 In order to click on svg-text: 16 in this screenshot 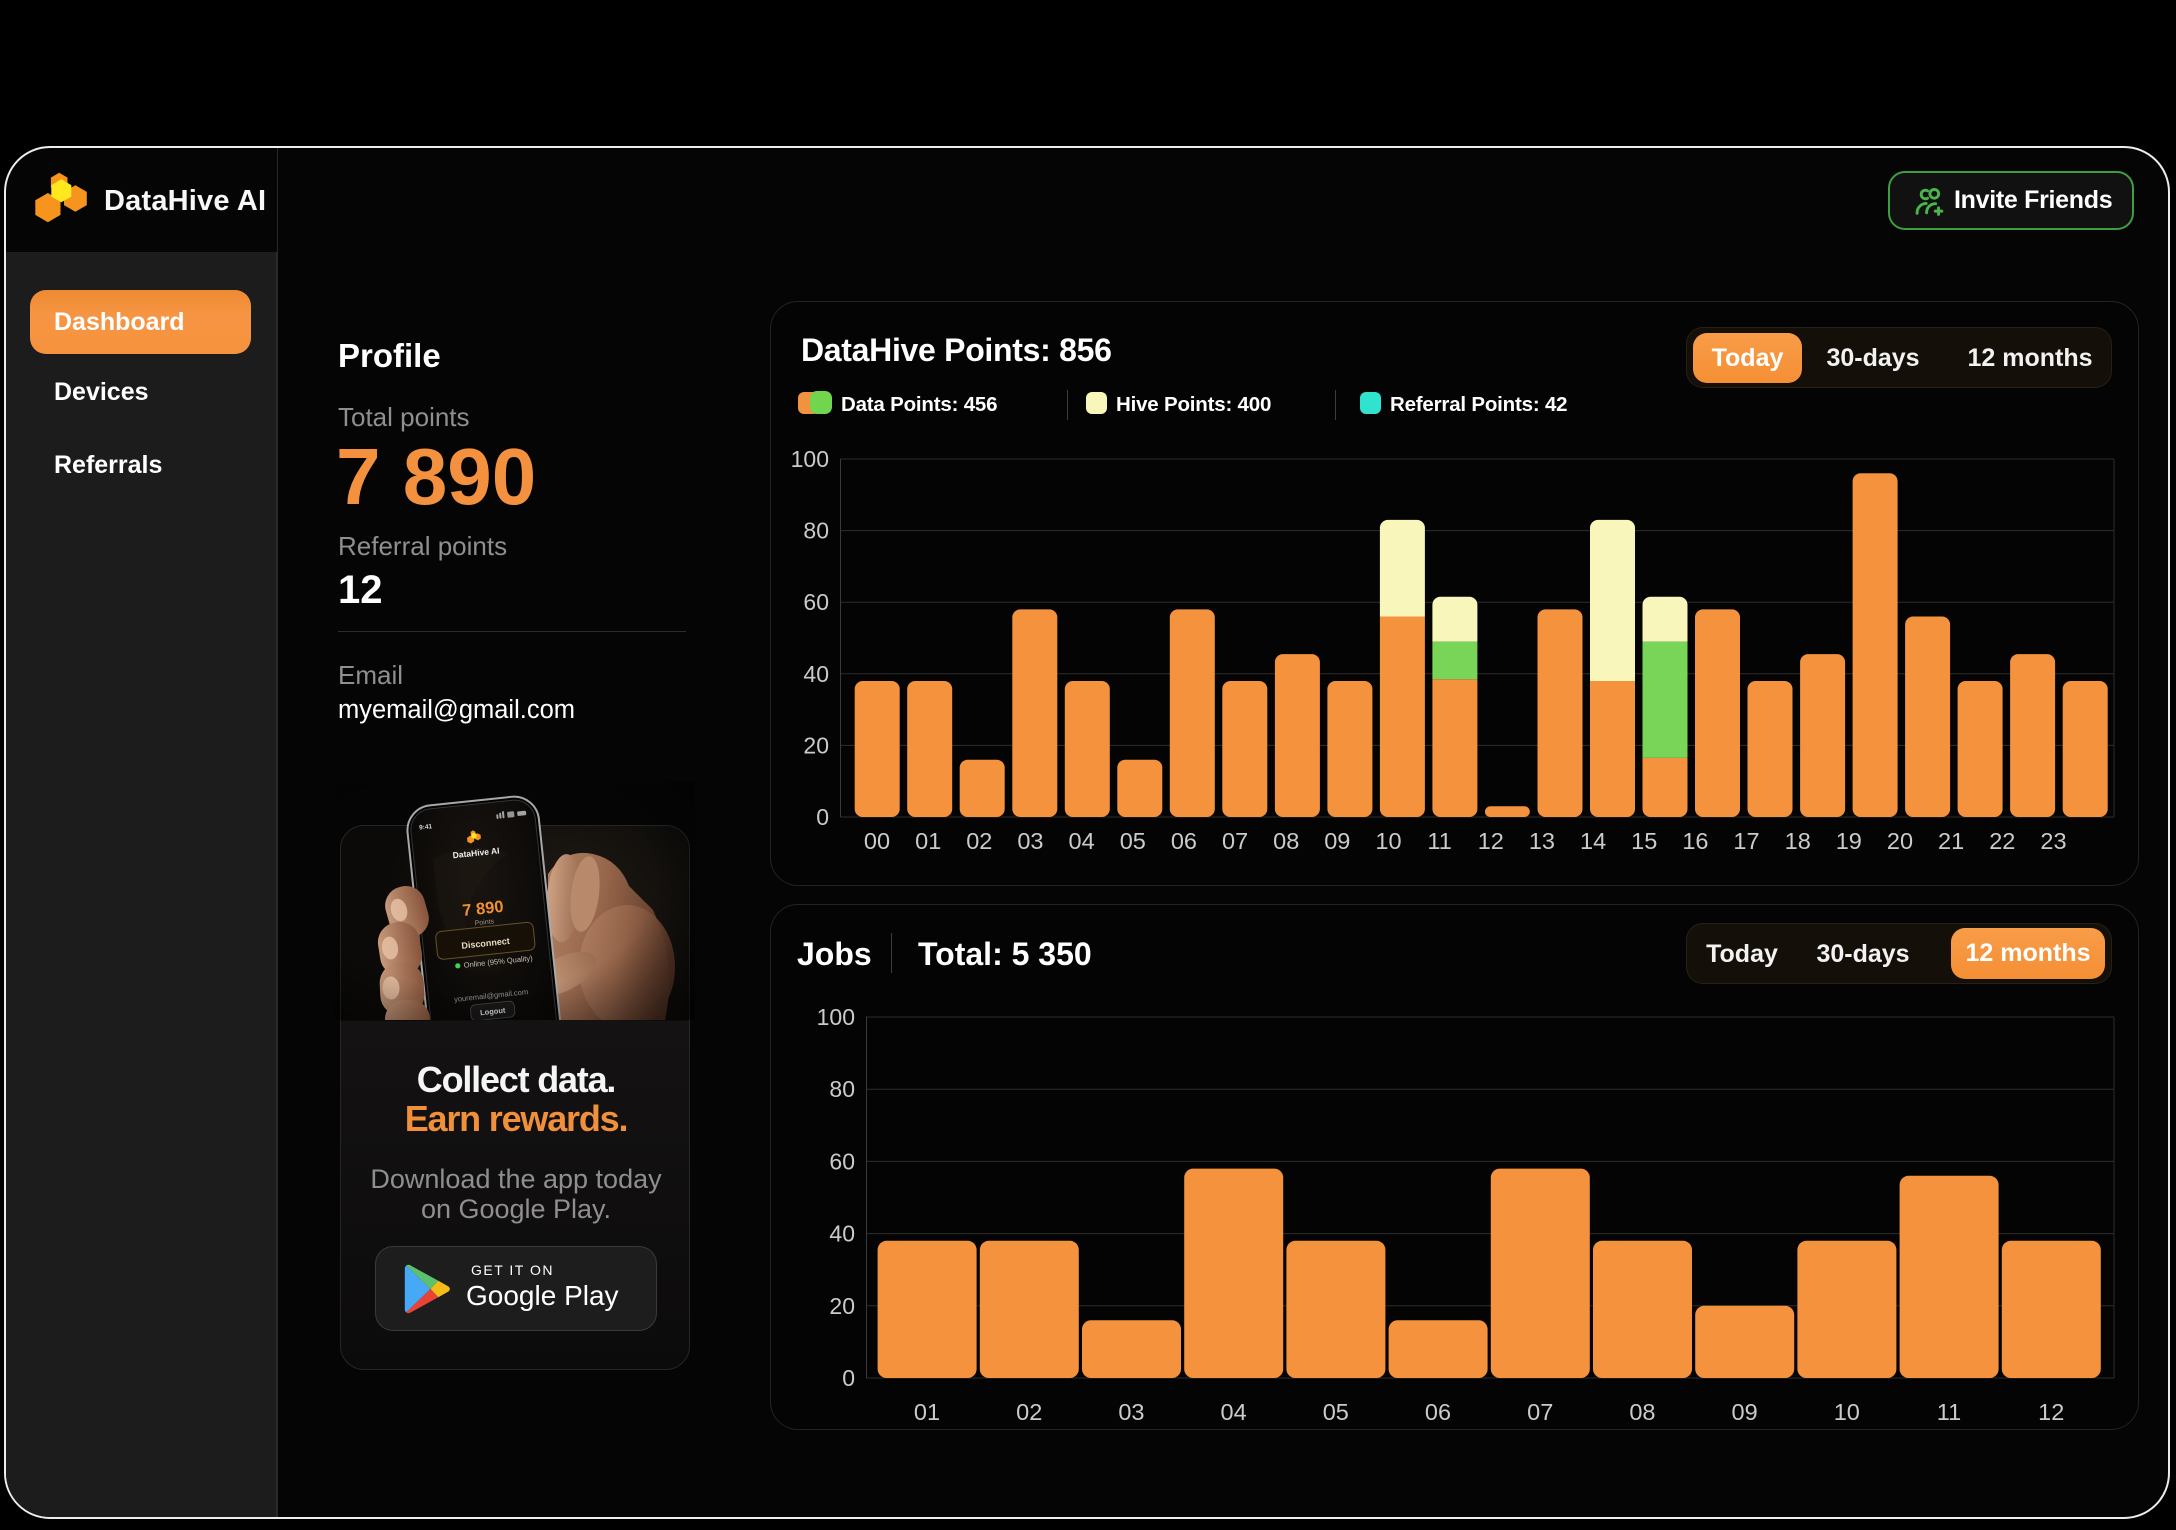, I will do `click(1695, 841)`.